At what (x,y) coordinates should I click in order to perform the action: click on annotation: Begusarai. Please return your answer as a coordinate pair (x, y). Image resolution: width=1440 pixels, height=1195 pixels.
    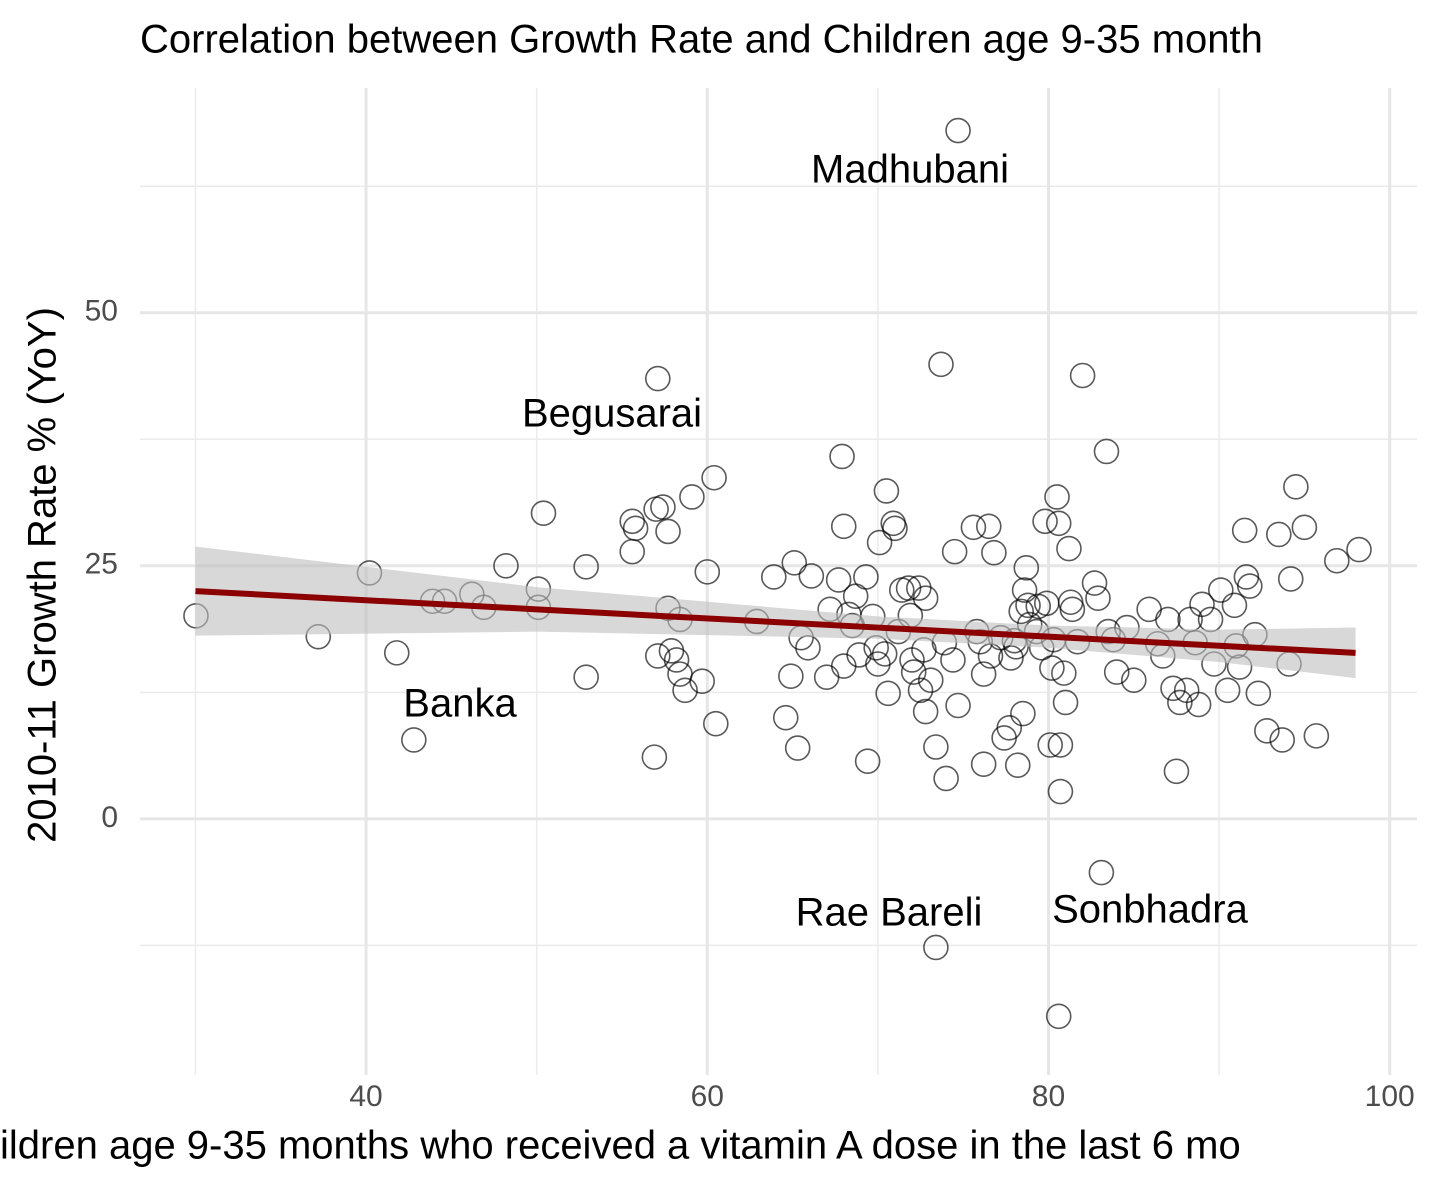
    Looking at the image, I should click on (612, 414).